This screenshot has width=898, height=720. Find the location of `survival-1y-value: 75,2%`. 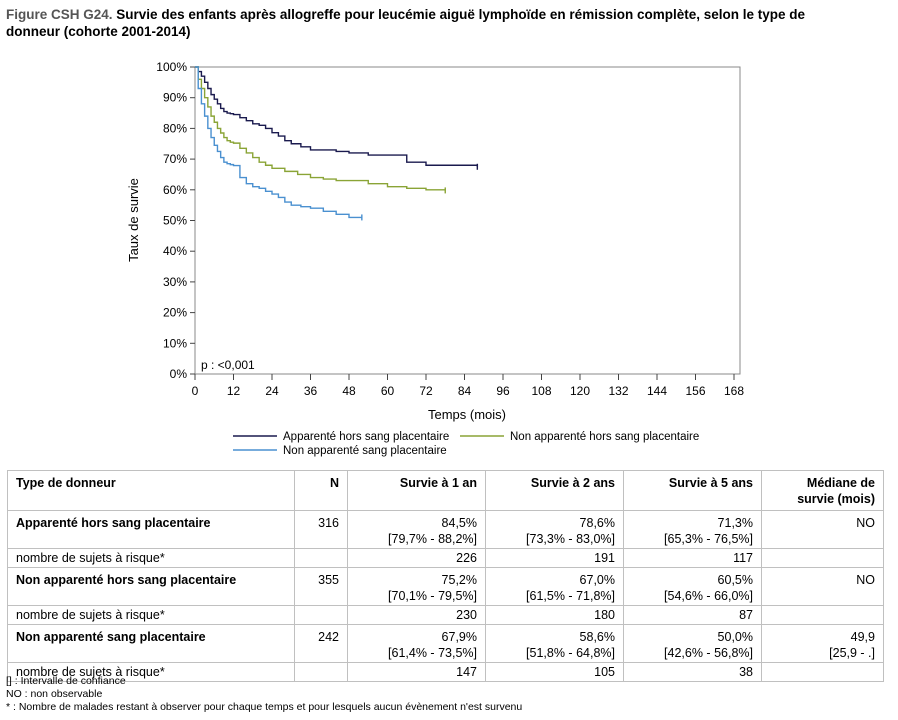

survival-1y-value: 75,2% is located at coordinates (459, 580).